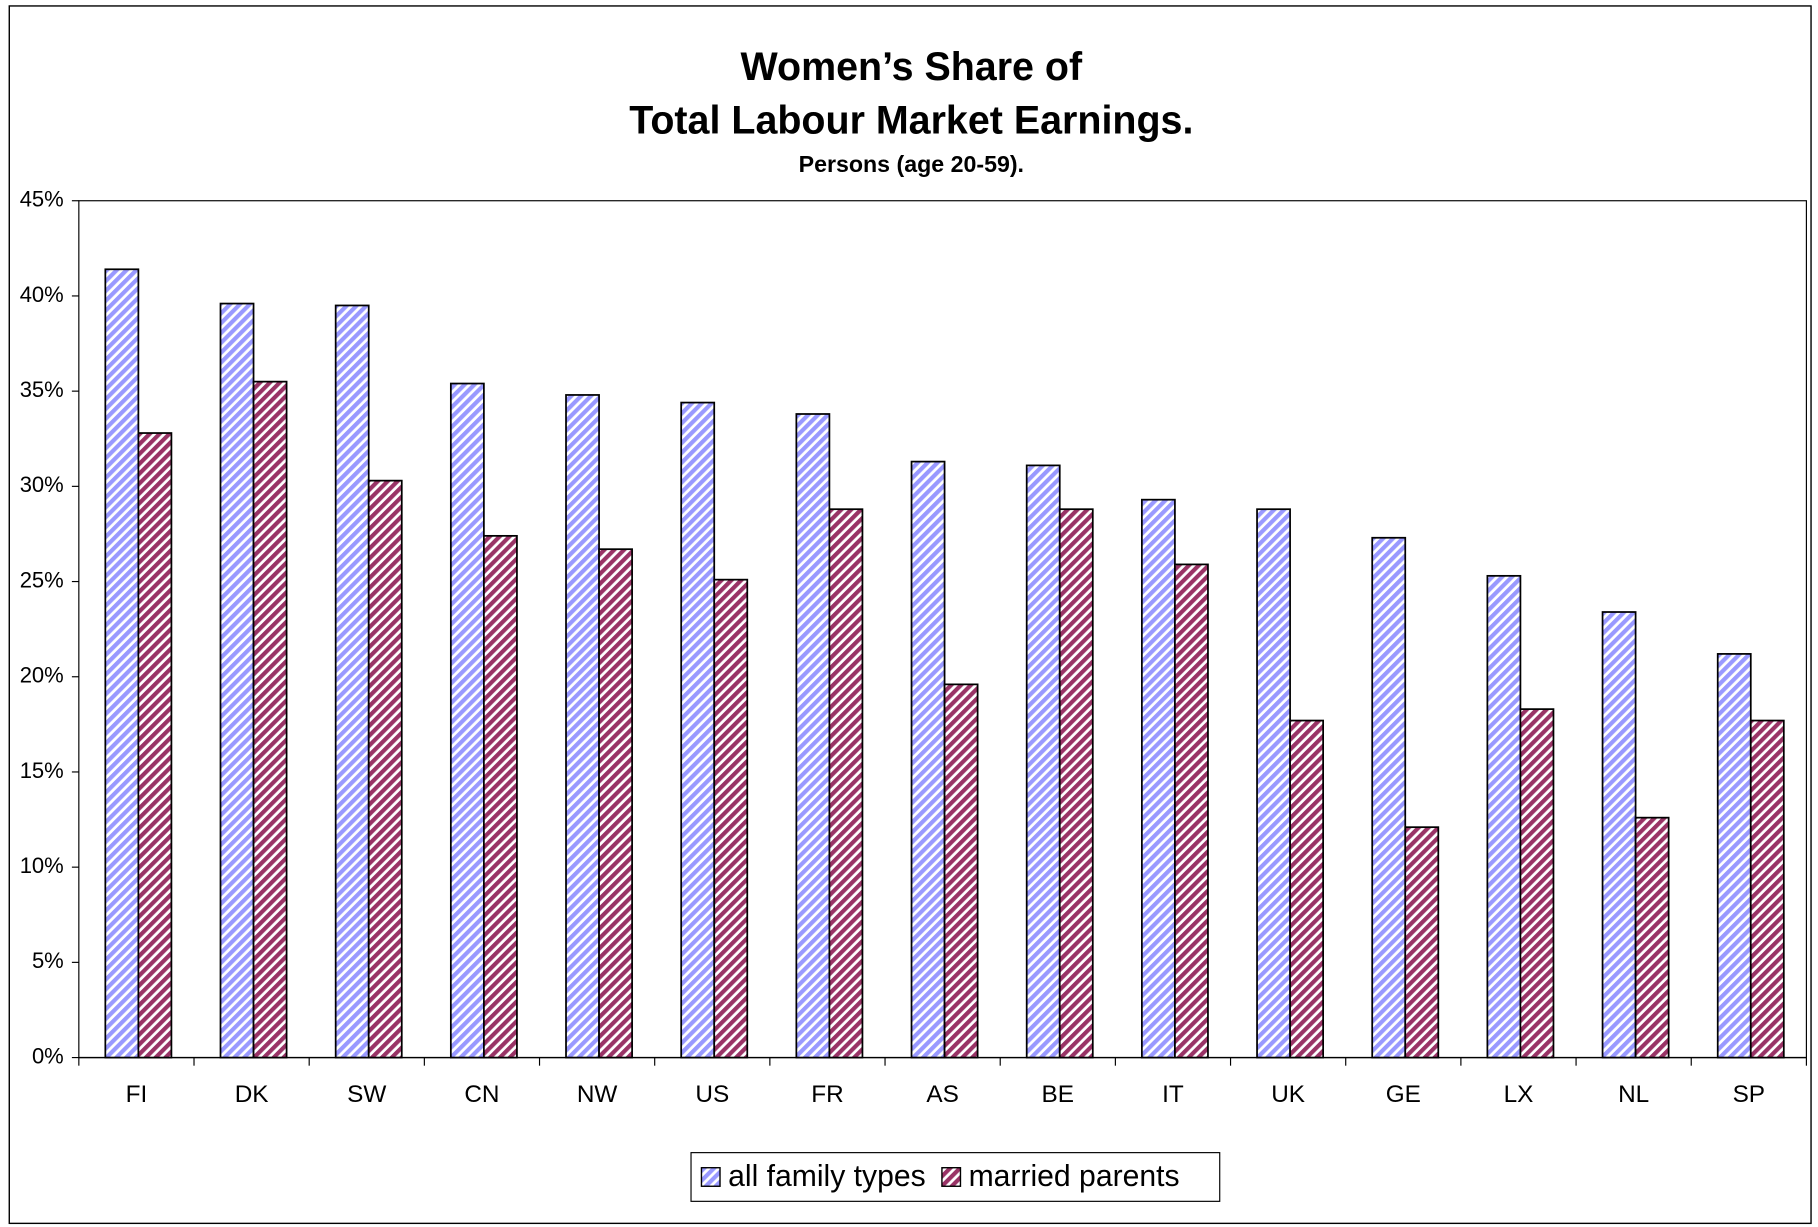  Describe the element at coordinates (42, 484) in the screenshot. I see `y-tick-label: 30%` at that location.